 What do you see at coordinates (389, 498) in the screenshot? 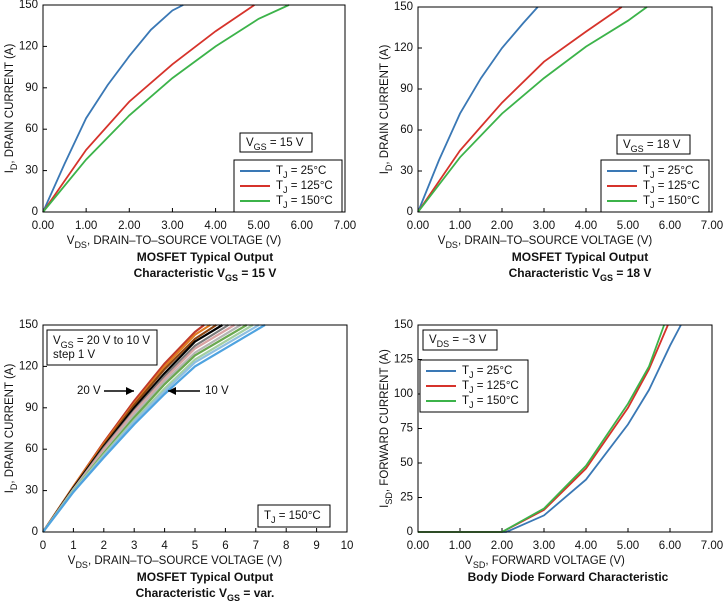
I see `y-axis-label-part: SD` at bounding box center [389, 498].